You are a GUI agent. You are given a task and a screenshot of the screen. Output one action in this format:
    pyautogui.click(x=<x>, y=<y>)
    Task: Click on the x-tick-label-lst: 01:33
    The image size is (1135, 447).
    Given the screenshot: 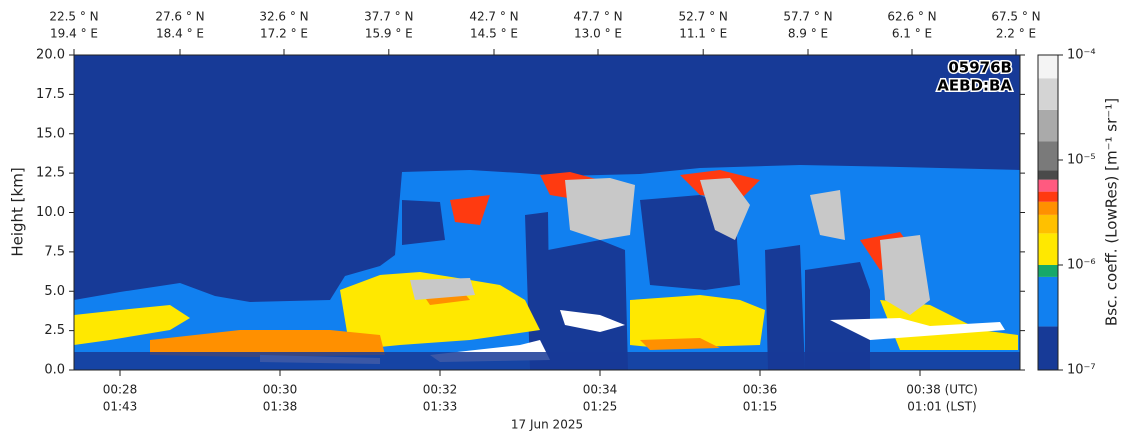 What is the action you would take?
    pyautogui.click(x=440, y=407)
    